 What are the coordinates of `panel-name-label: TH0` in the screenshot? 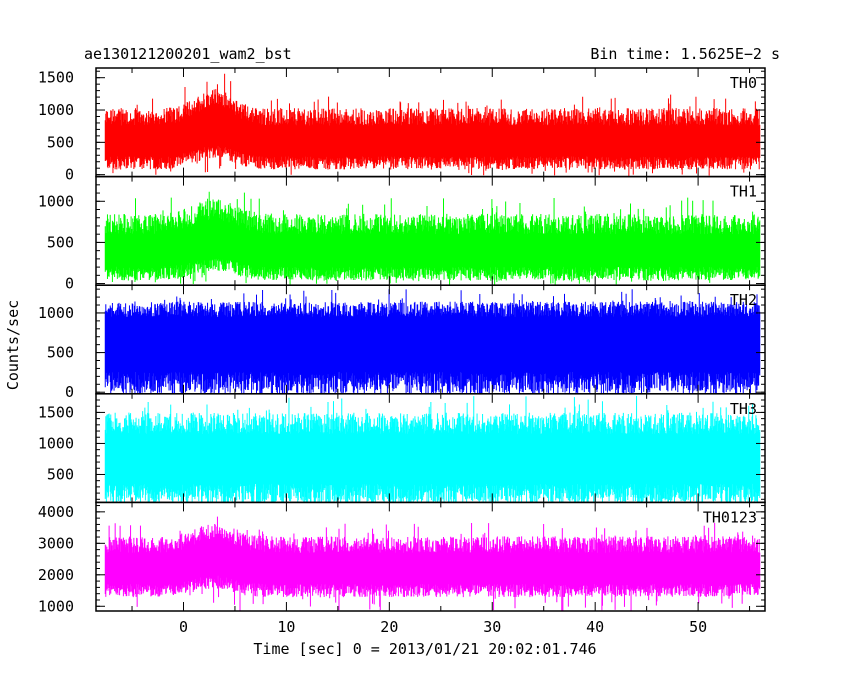 It's located at (743, 83).